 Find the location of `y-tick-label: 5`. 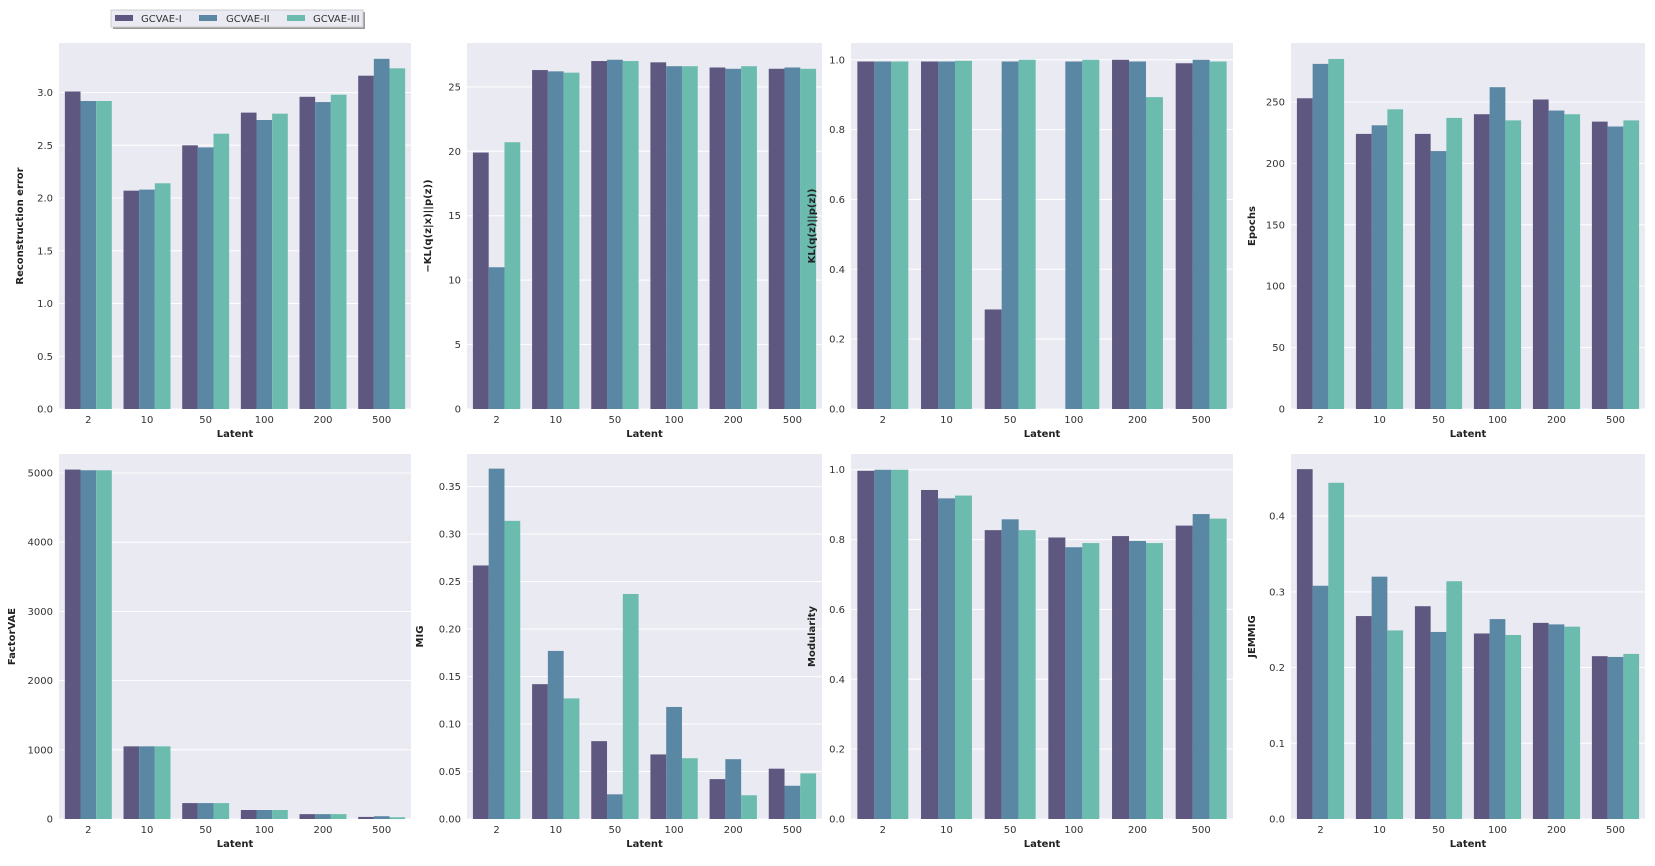

y-tick-label: 5 is located at coordinates (458, 345).